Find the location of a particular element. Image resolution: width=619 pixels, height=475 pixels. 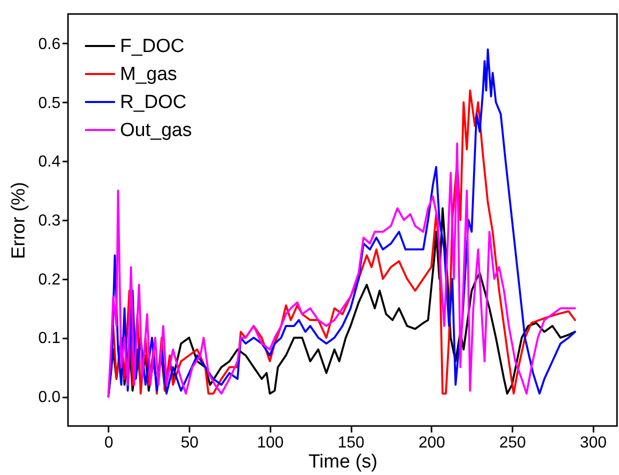

x-tick-label: 0 is located at coordinates (109, 443).